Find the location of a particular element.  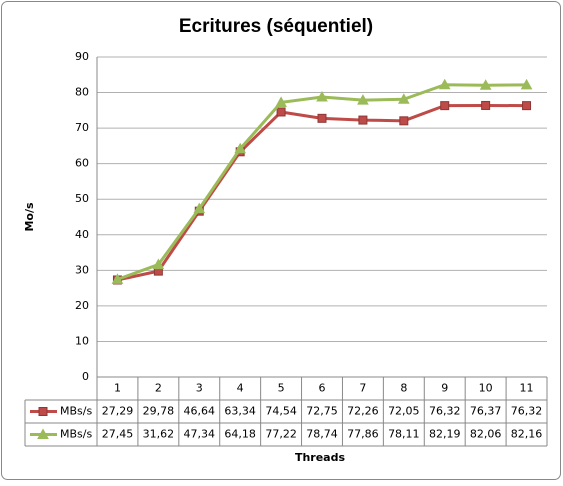

table-value: 63,34 is located at coordinates (240, 411).